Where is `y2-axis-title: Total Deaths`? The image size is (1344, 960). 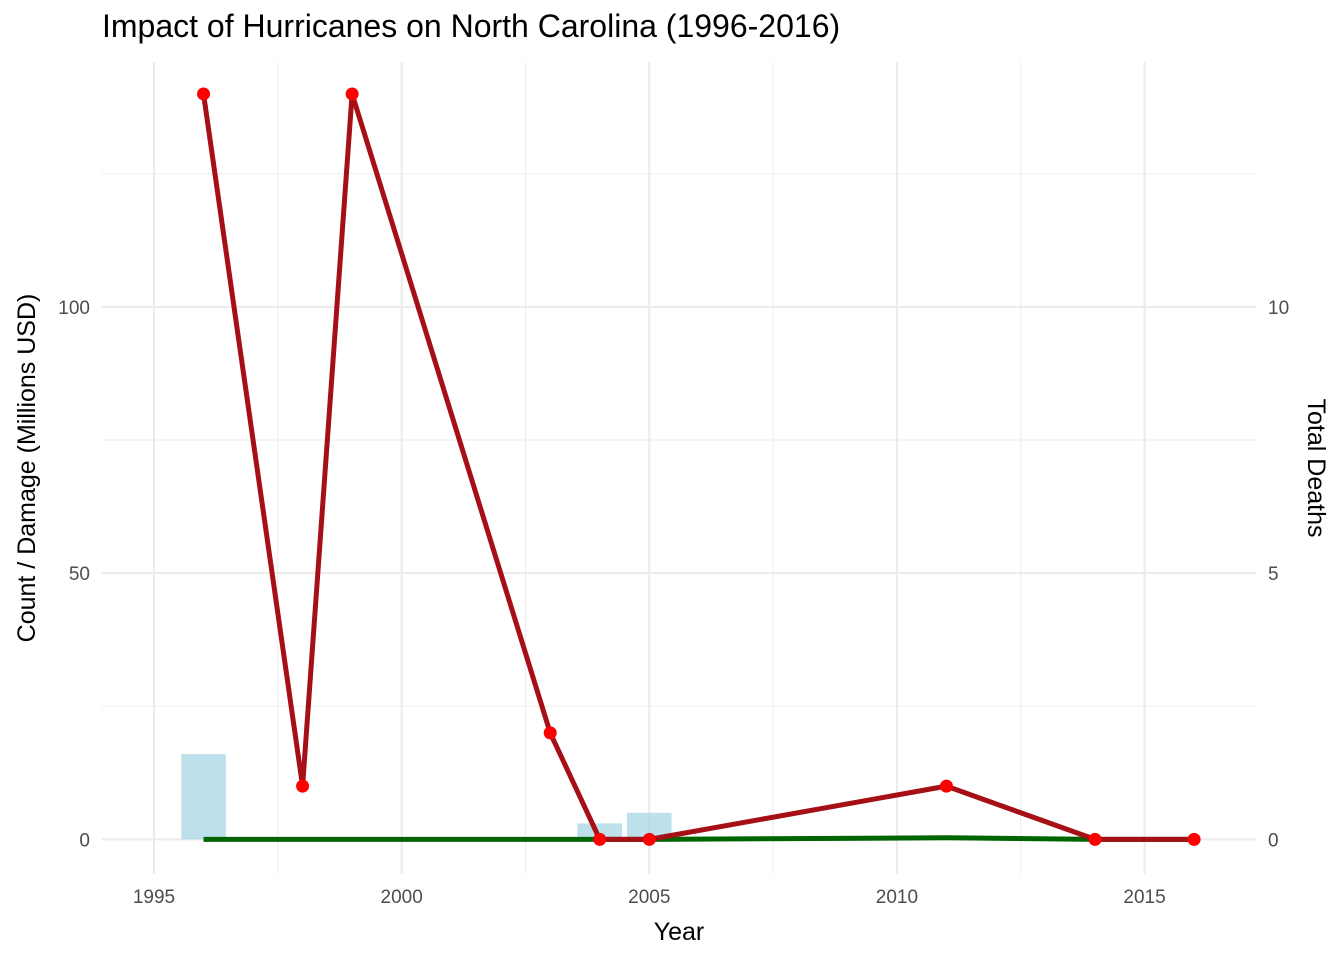
y2-axis-title: Total Deaths is located at coordinates (1316, 468).